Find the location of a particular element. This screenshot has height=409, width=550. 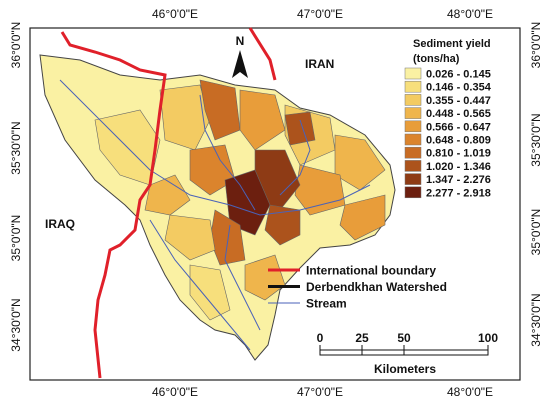

north-label: N is located at coordinates (240, 41).